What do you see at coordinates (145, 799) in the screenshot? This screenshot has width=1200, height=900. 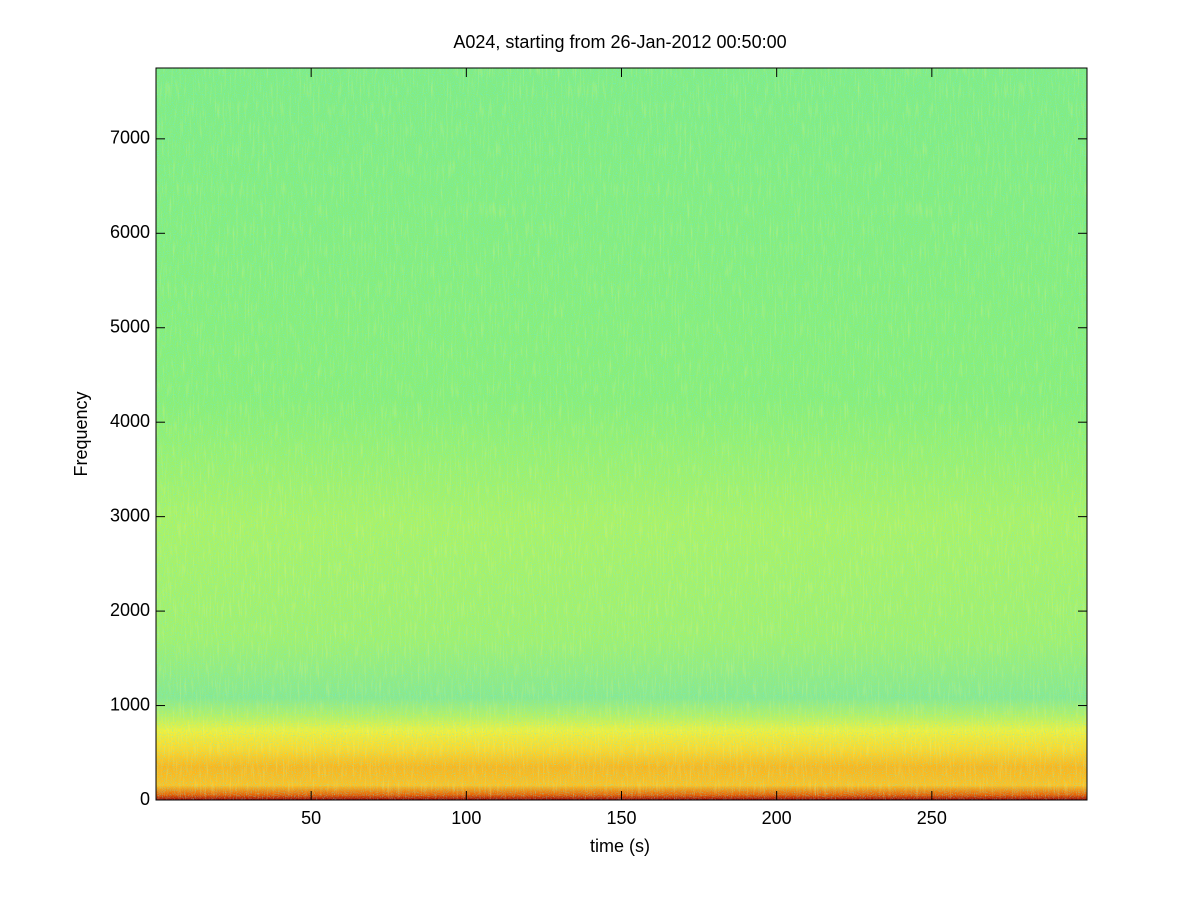 I see `y-tick-label: 0` at bounding box center [145, 799].